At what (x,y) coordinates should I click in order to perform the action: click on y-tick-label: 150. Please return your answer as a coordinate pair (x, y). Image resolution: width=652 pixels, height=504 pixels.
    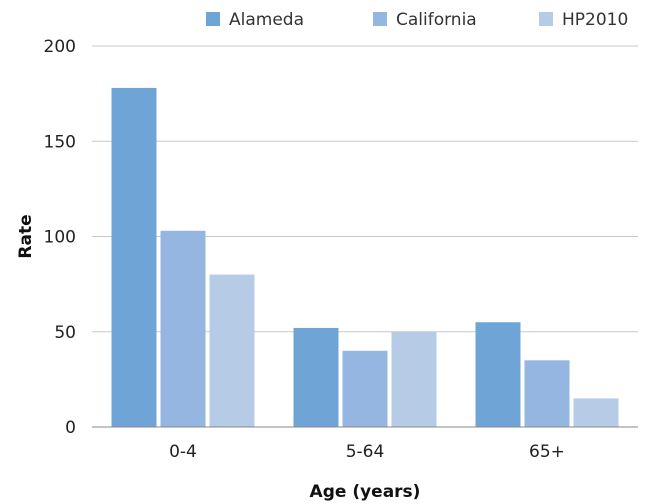
    Looking at the image, I should click on (60, 142).